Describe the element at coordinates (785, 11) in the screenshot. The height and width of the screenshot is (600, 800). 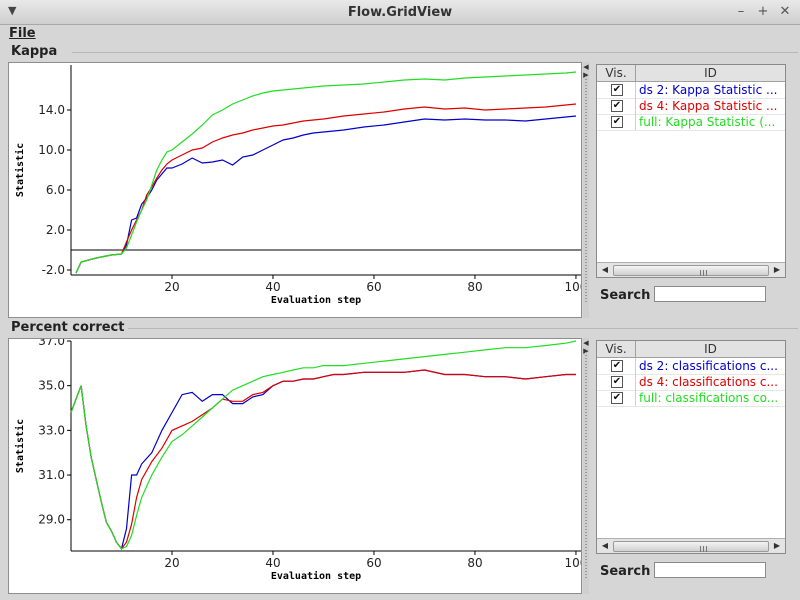
I see `close-icon: ✕` at that location.